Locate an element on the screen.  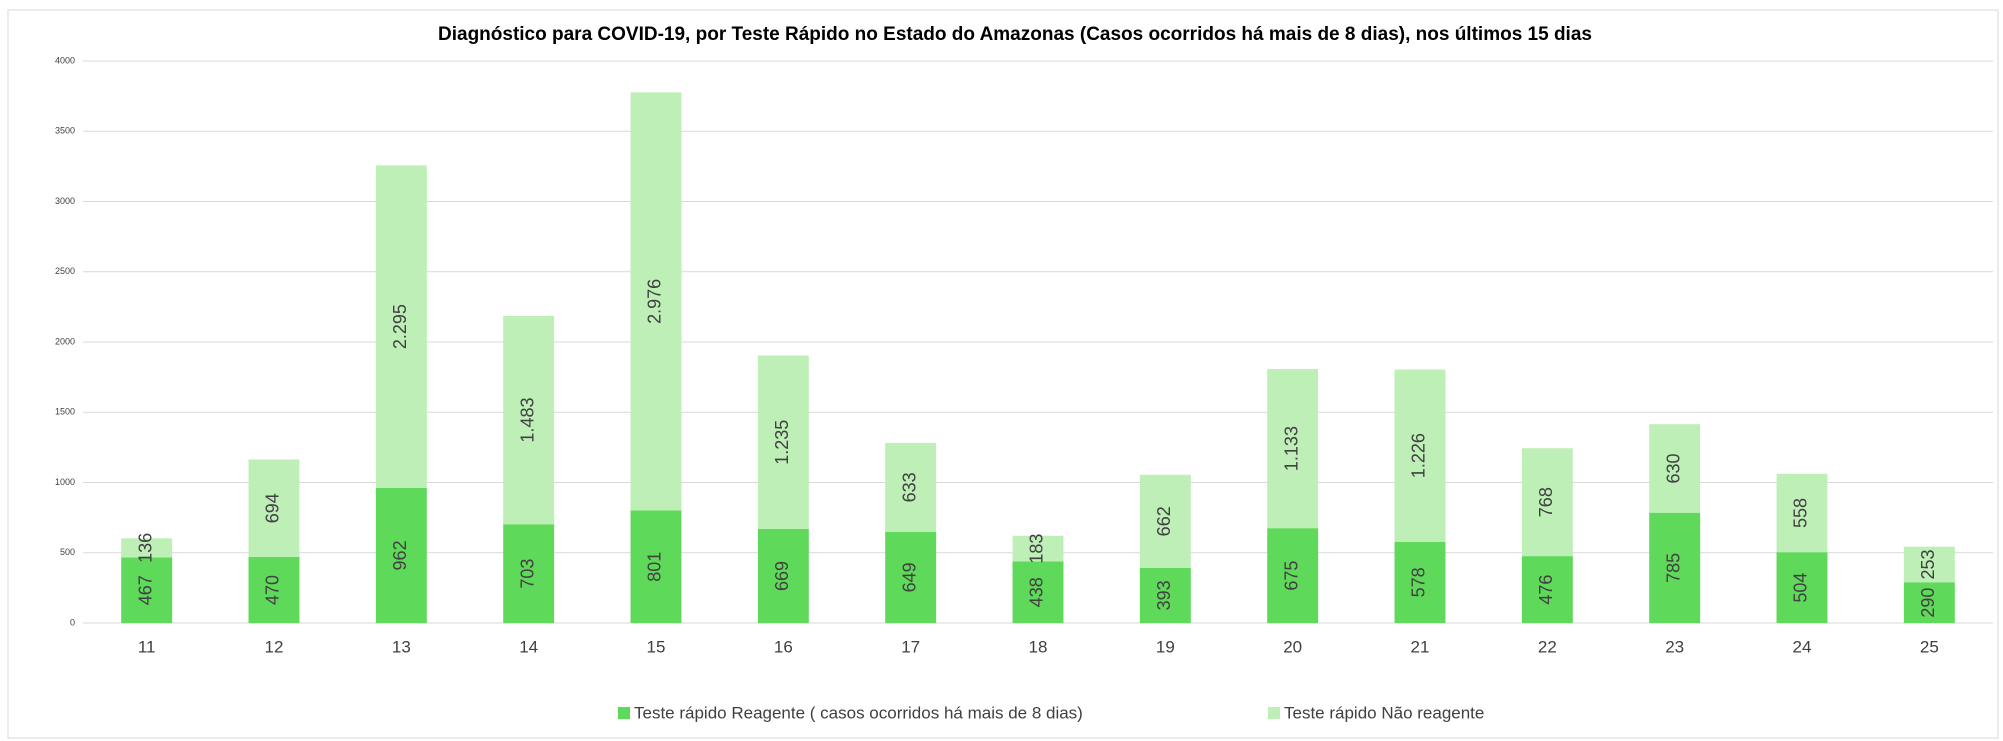
value-label: 183 is located at coordinates (1037, 549).